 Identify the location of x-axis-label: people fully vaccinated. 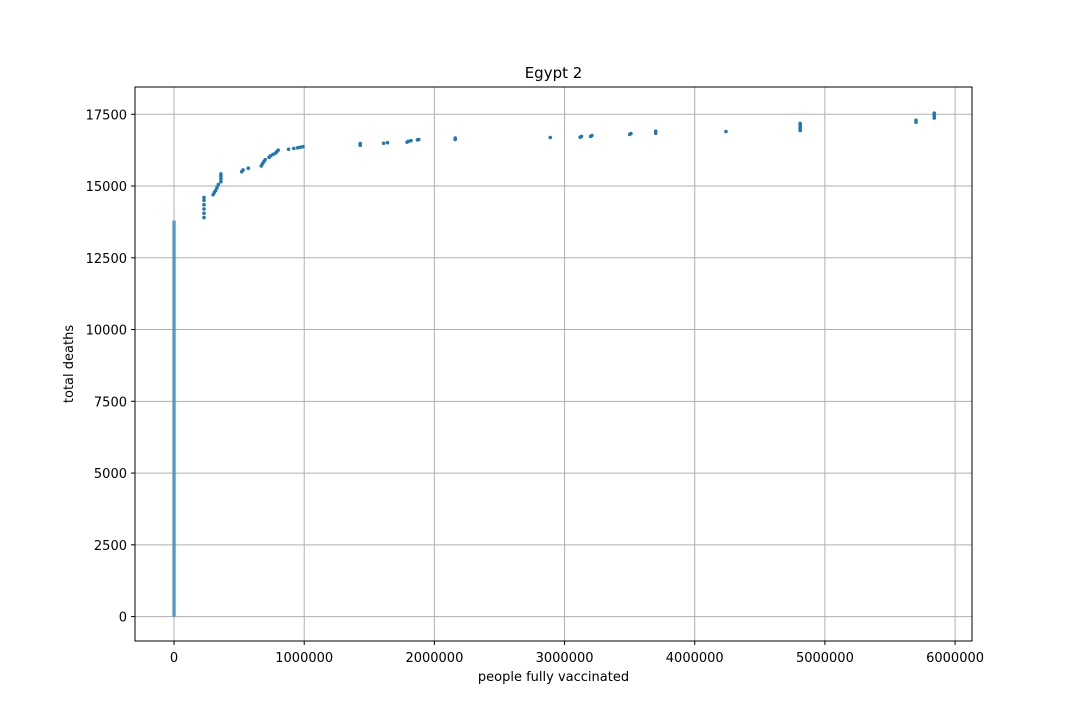
(553, 677).